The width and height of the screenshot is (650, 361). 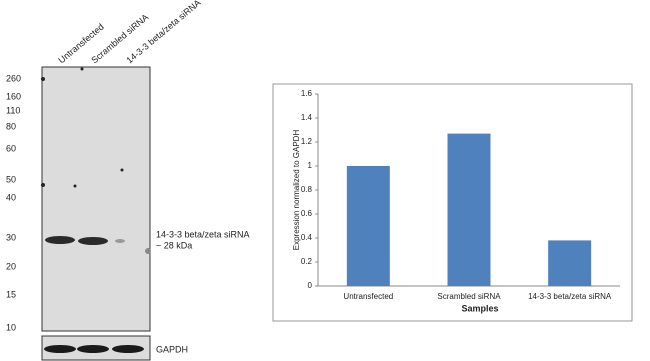 I want to click on band-annotation: ~ 28 kDa, so click(x=174, y=245).